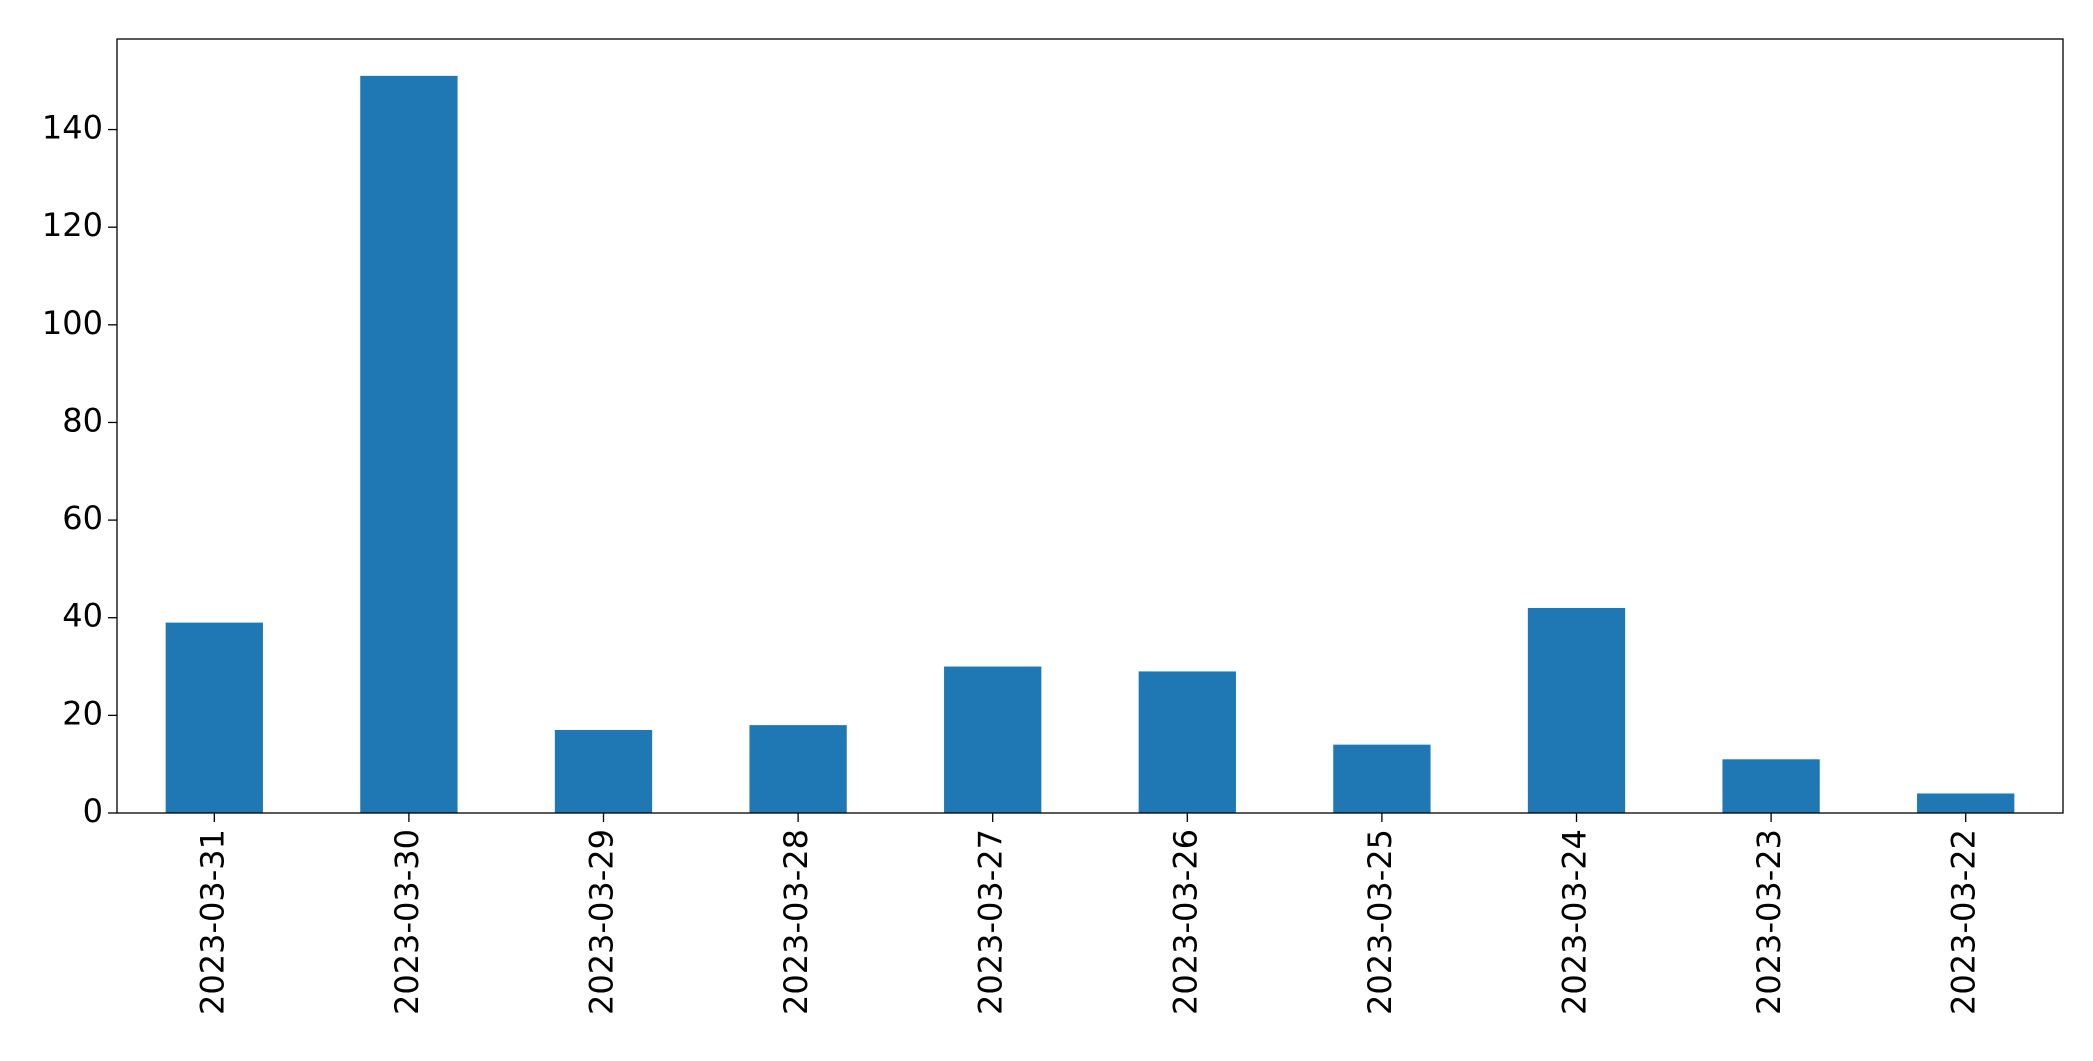 Image resolution: width=2093 pixels, height=1061 pixels. What do you see at coordinates (1964, 922) in the screenshot?
I see `x-tick-label: 2023-03-22` at bounding box center [1964, 922].